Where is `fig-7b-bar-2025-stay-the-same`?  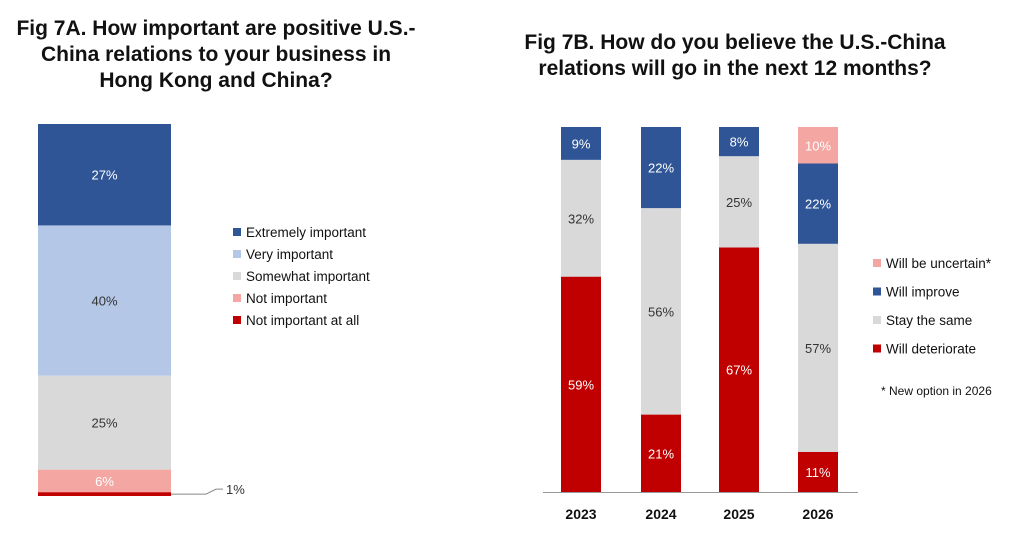
fig-7b-bar-2025-stay-the-same is located at coordinates (739, 202).